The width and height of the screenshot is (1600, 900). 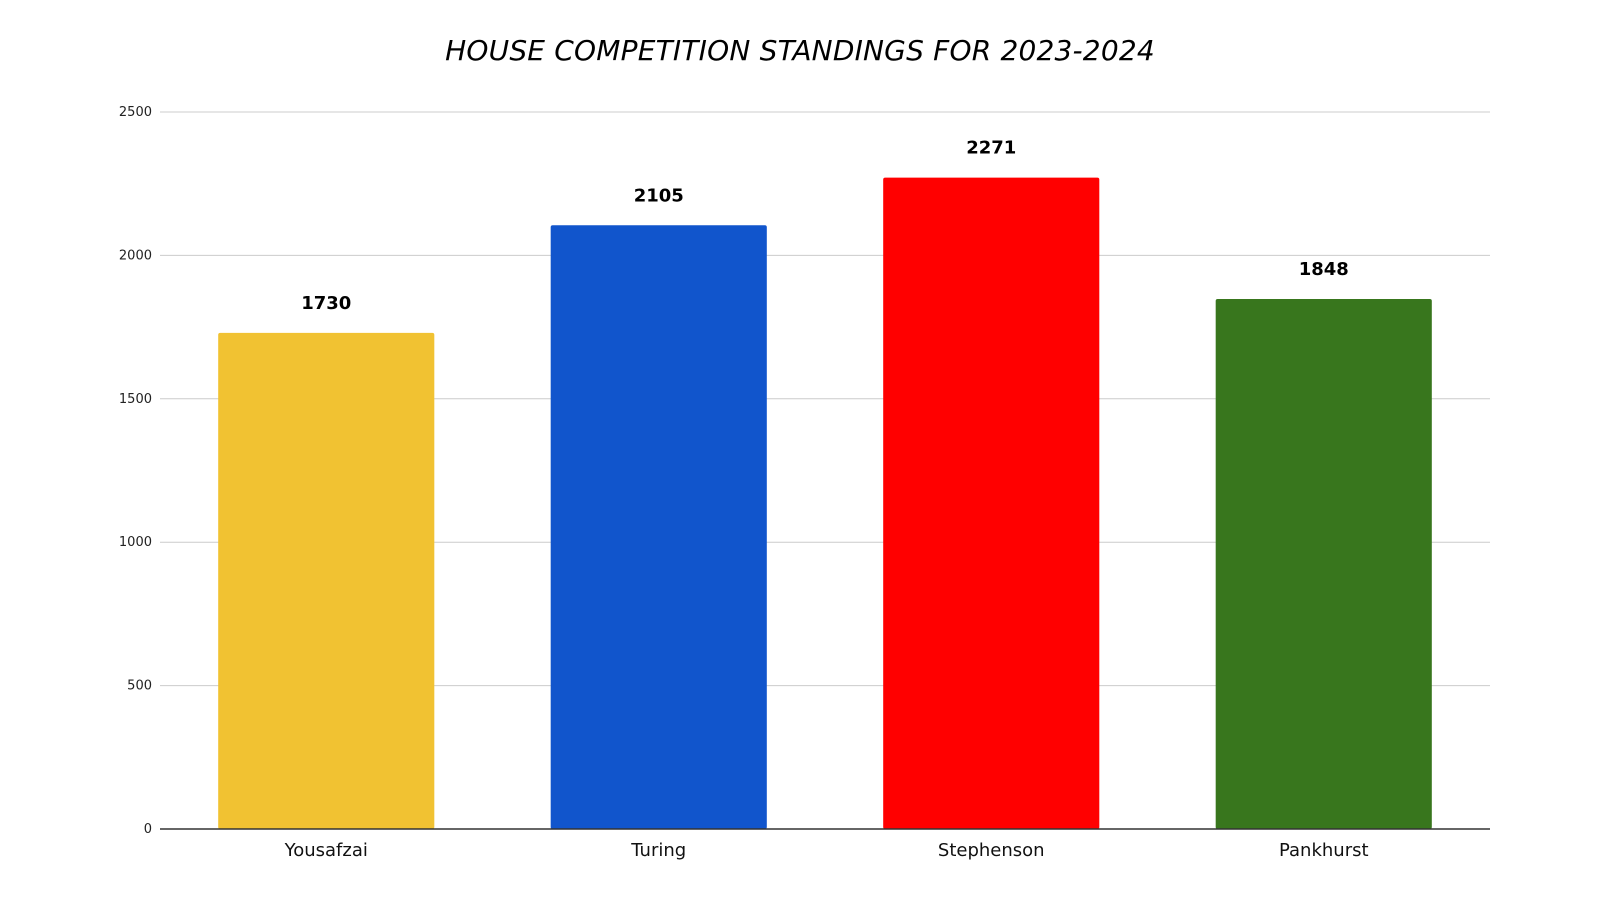 I want to click on bar-pankhurst, so click(x=1323, y=563).